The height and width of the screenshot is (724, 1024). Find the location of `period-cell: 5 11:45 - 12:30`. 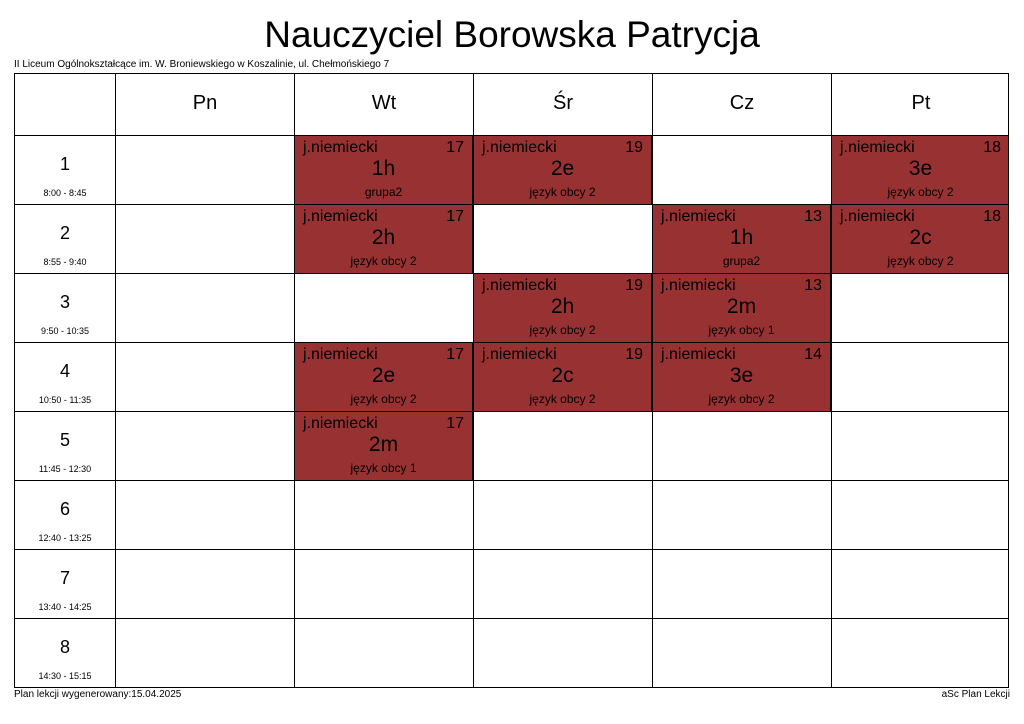

period-cell: 5 11:45 - 12:30 is located at coordinates (65, 445).